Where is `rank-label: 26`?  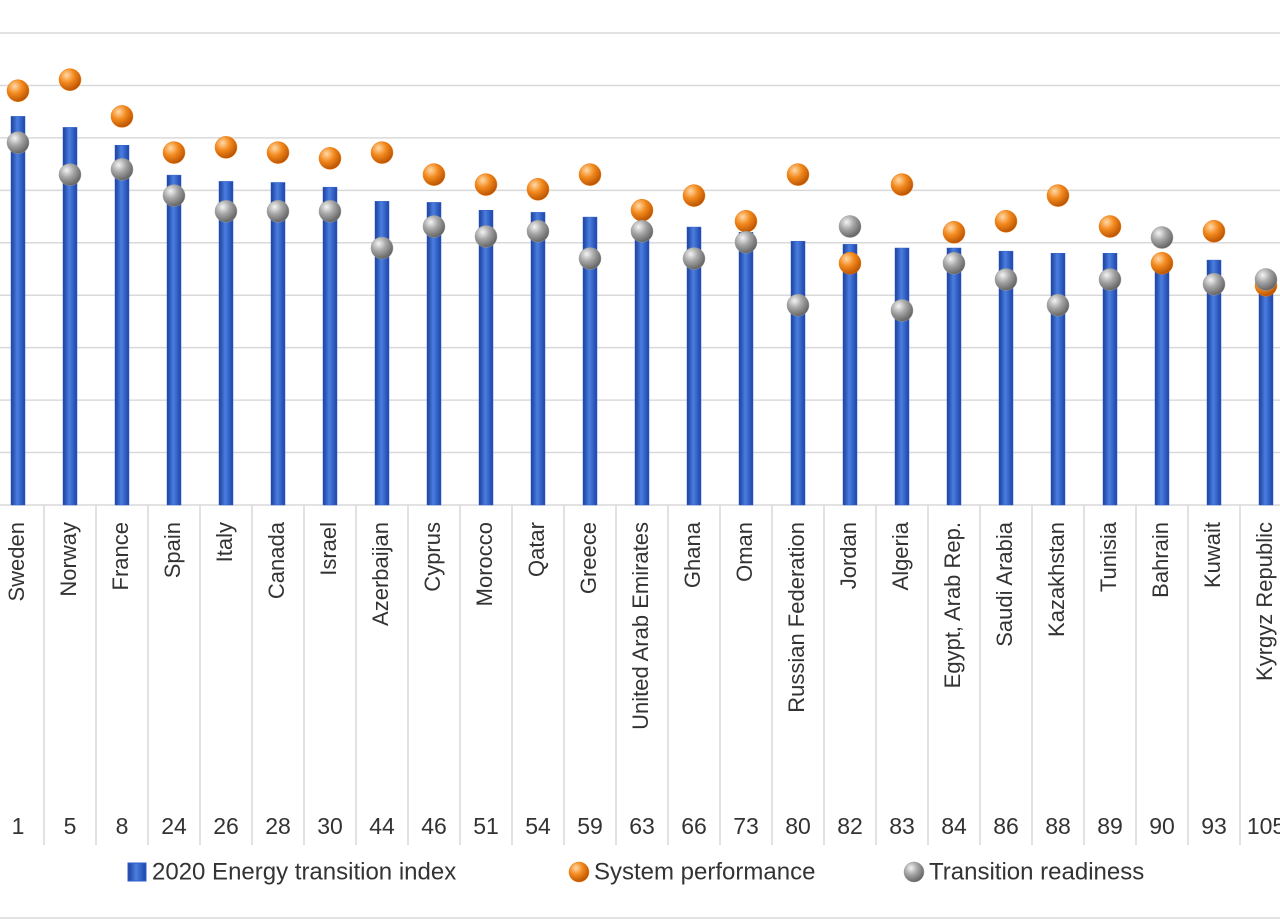 rank-label: 26 is located at coordinates (226, 826).